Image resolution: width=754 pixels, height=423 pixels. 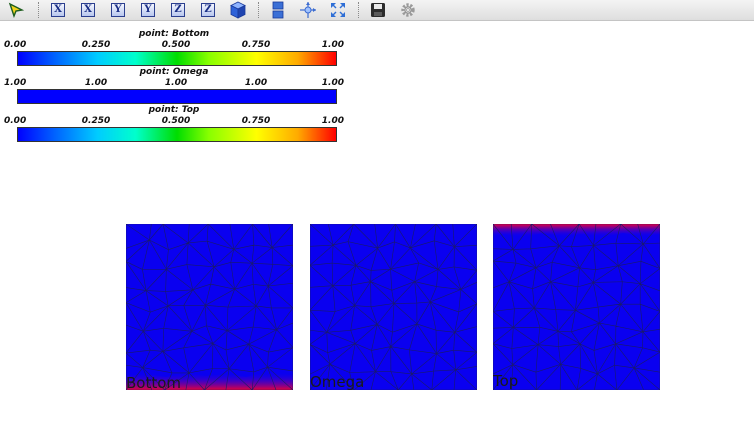 I want to click on scalar-bar-title: point: Bottom, so click(x=174, y=34).